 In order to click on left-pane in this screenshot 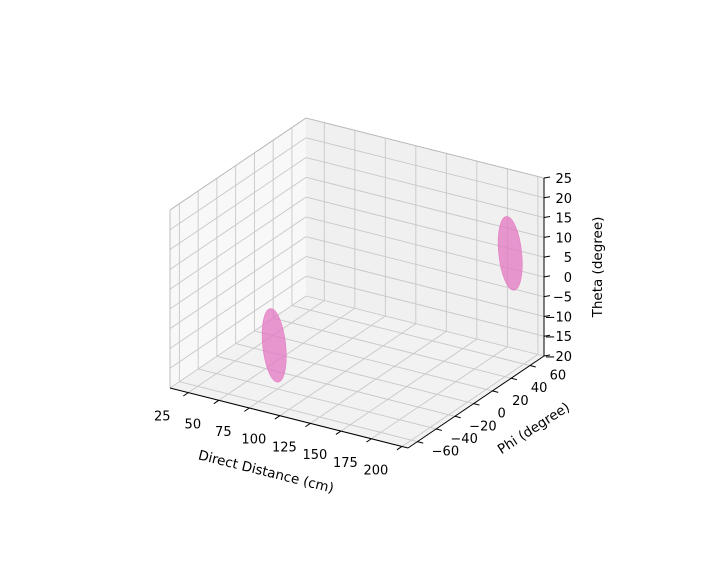, I will do `click(238, 253)`.